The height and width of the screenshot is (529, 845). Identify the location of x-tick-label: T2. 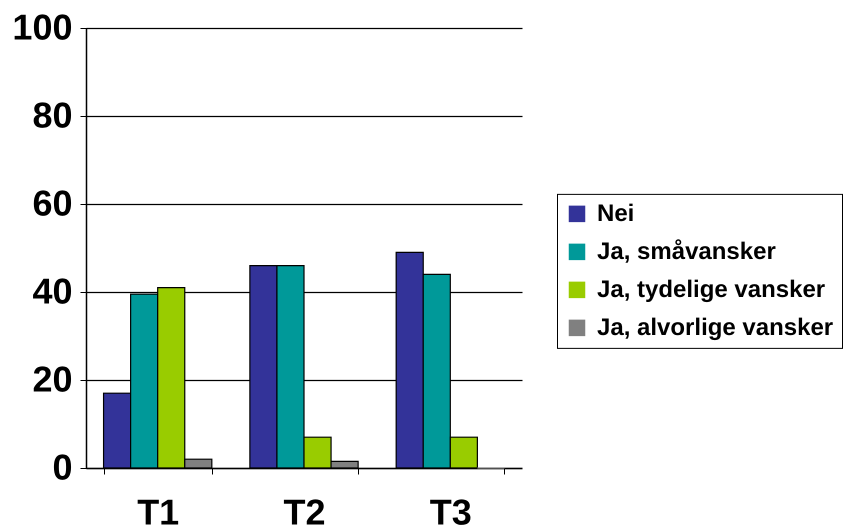
(304, 510).